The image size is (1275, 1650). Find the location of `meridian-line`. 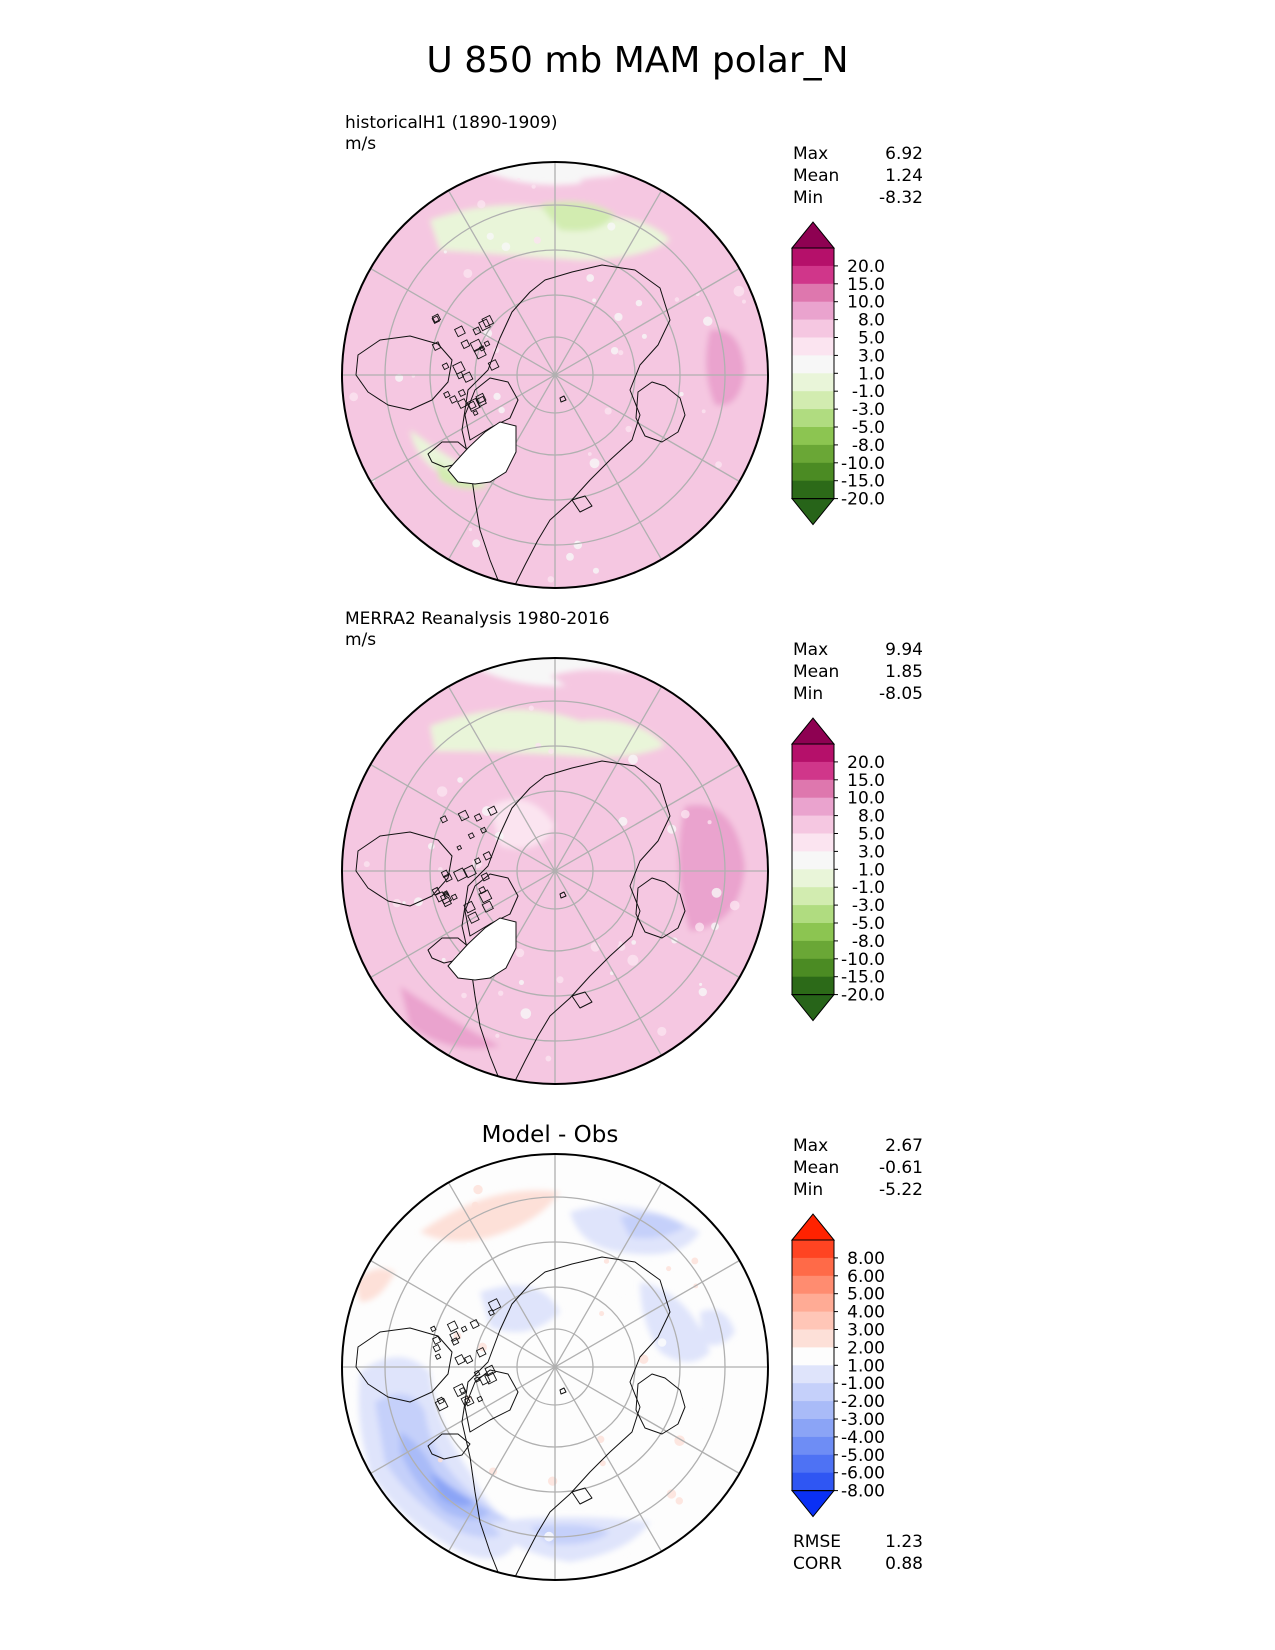

meridian-line is located at coordinates (555, 375).